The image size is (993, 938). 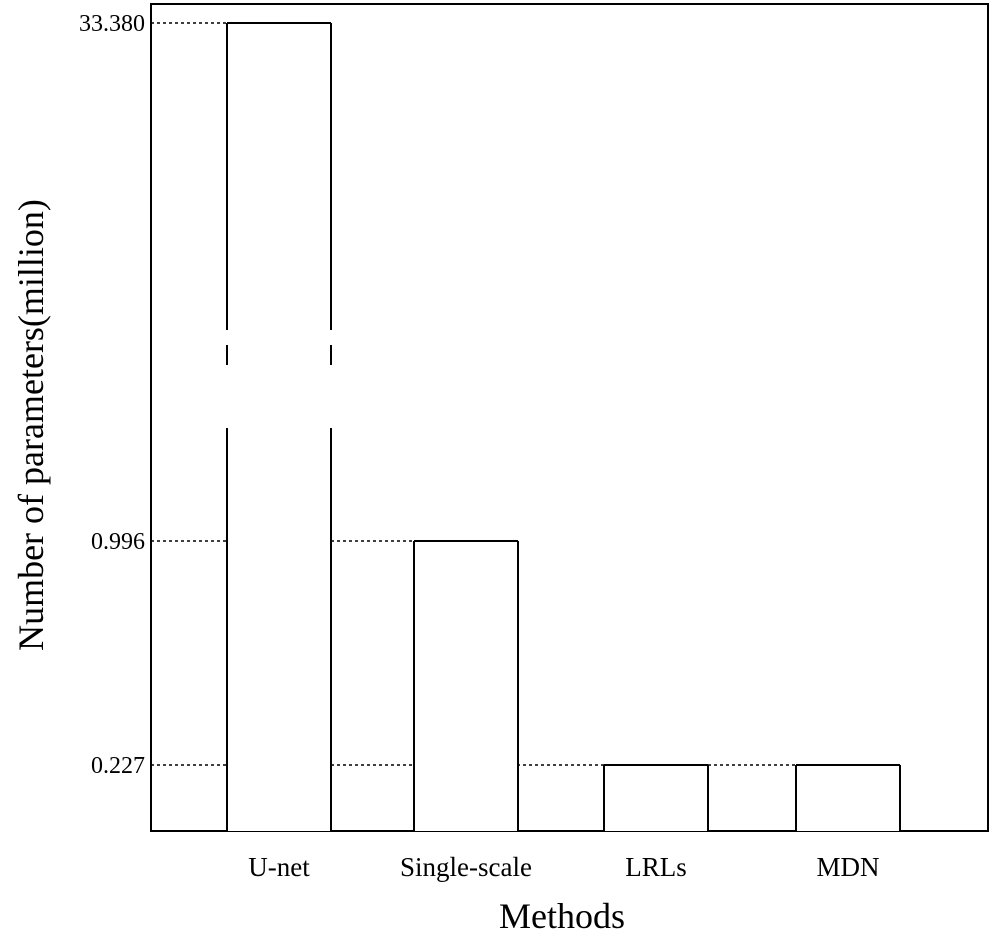 I want to click on bar-mdn, so click(x=848, y=798).